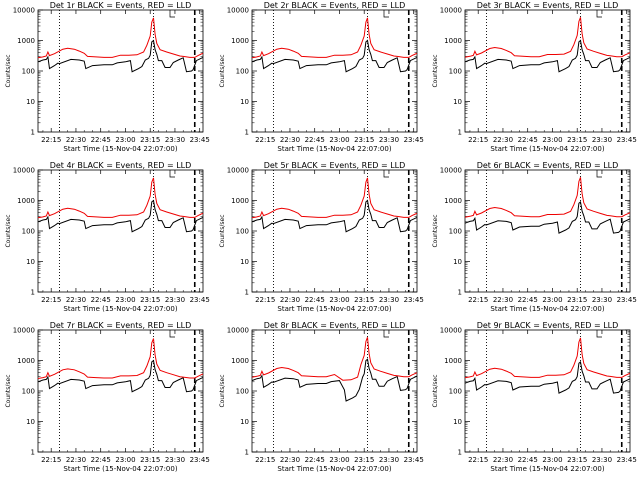 This screenshot has width=640, height=480. I want to click on panel-title: Det 1r BLACK = Events, RED = LLD, so click(121, 5).